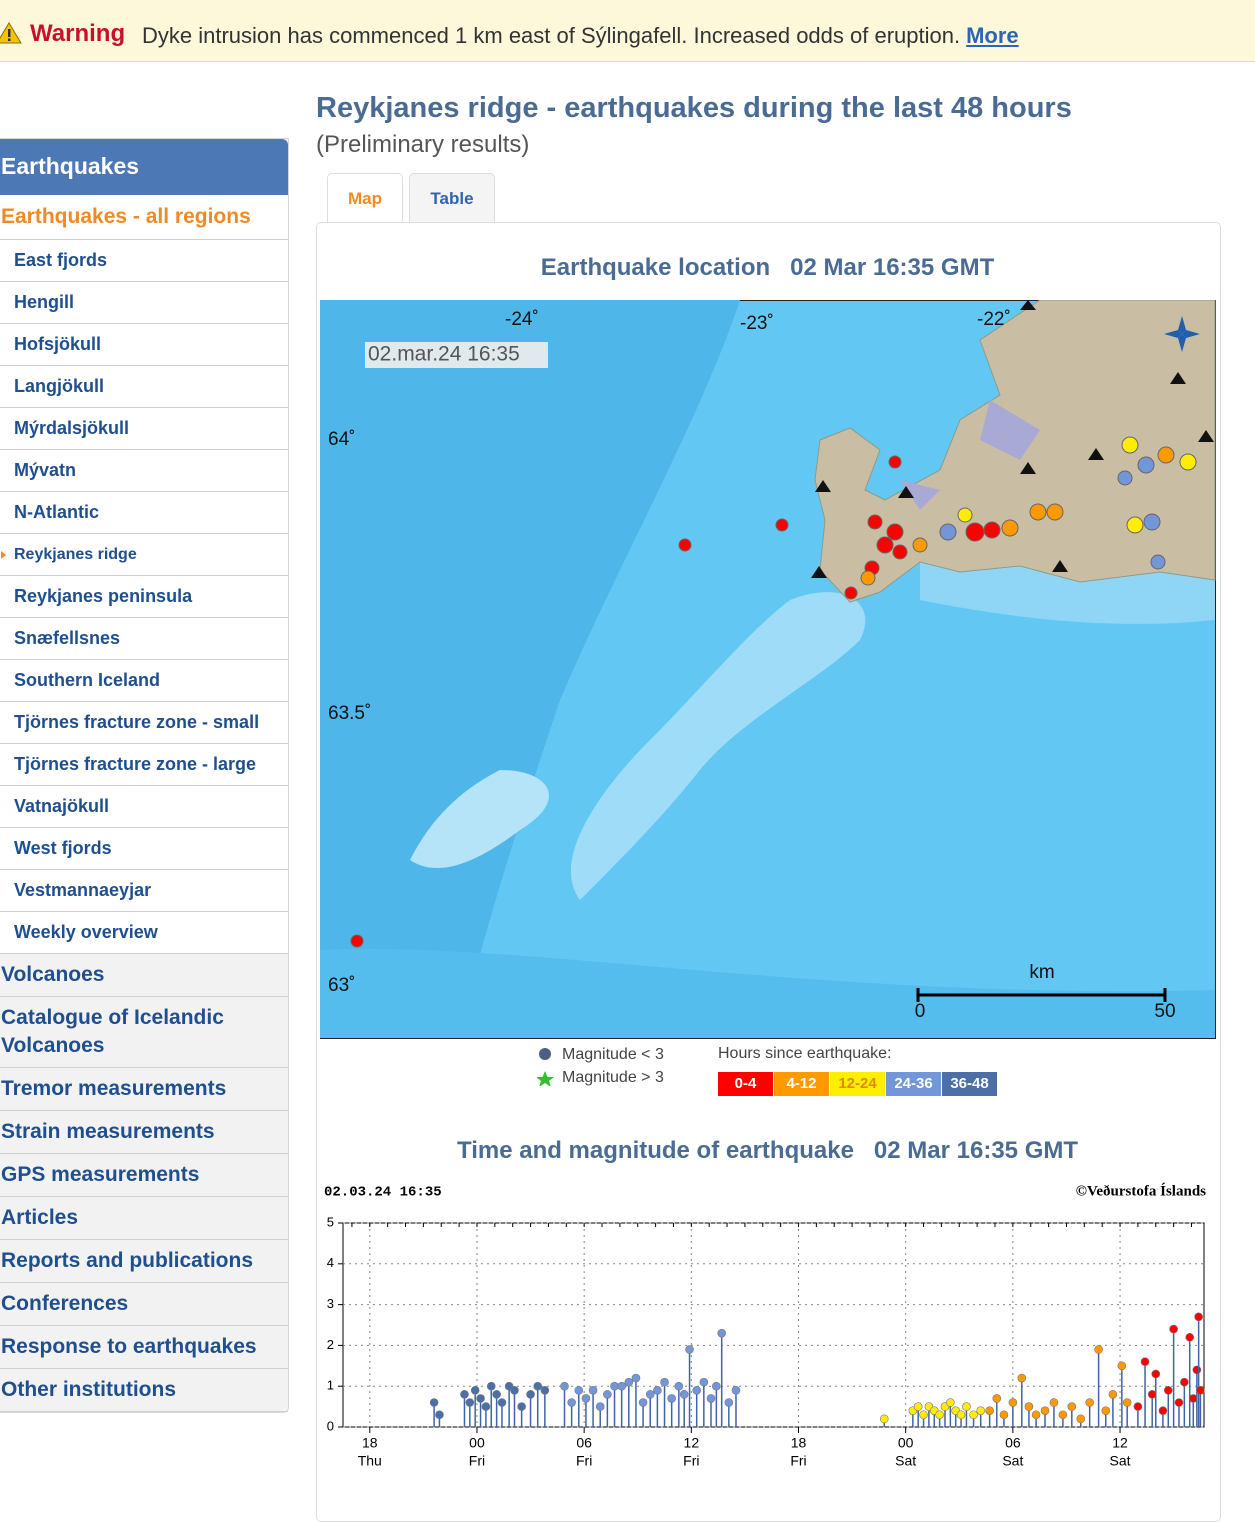 The height and width of the screenshot is (1522, 1255). What do you see at coordinates (144, 1218) in the screenshot?
I see `sidebar-section: Articles` at bounding box center [144, 1218].